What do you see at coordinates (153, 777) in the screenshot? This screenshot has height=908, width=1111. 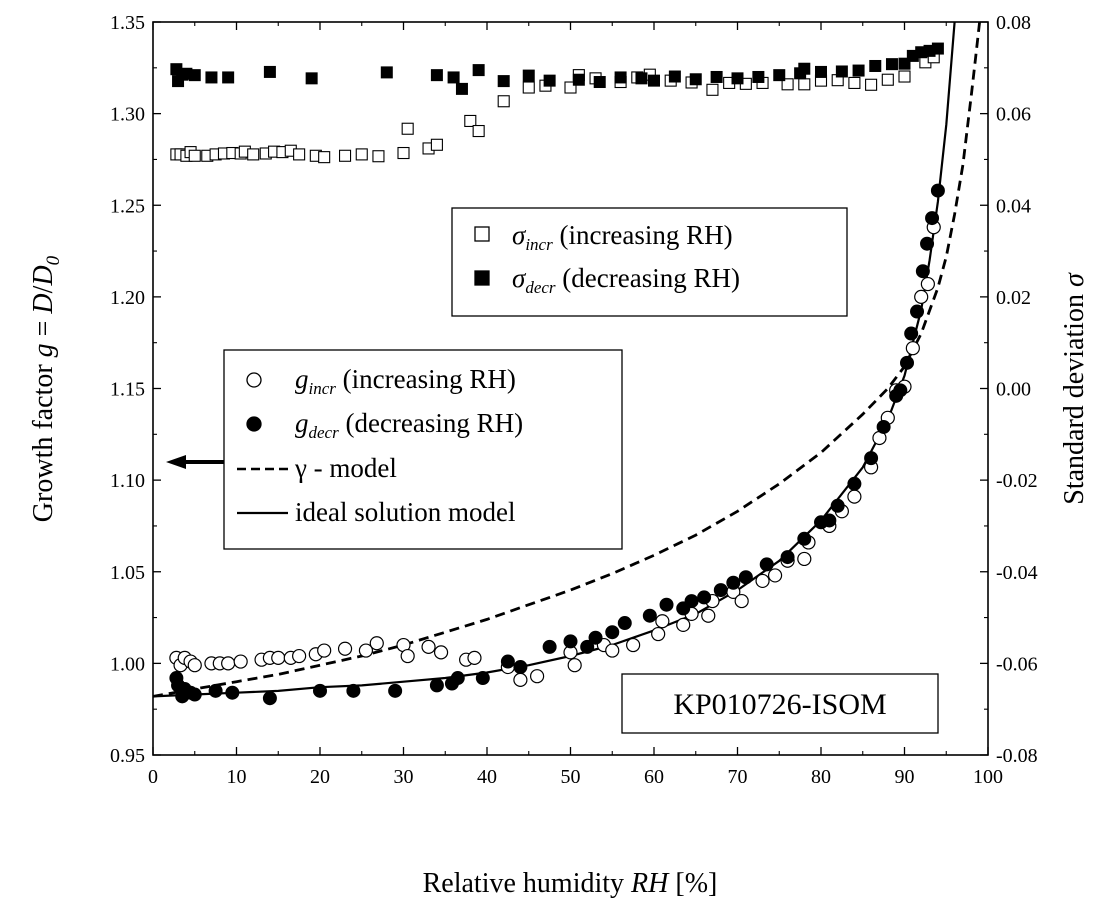 I see `x-tick-label: 0` at bounding box center [153, 777].